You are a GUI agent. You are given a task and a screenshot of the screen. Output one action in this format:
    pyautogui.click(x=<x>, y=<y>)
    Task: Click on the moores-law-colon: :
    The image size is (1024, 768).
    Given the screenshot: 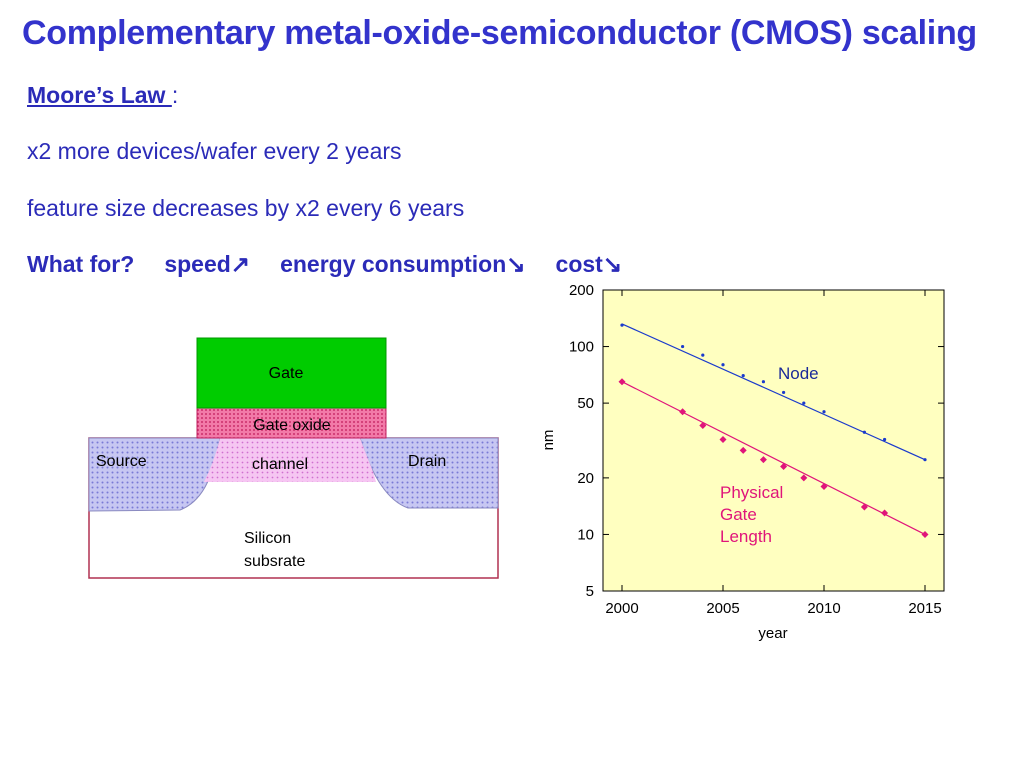 What is the action you would take?
    pyautogui.click(x=175, y=95)
    